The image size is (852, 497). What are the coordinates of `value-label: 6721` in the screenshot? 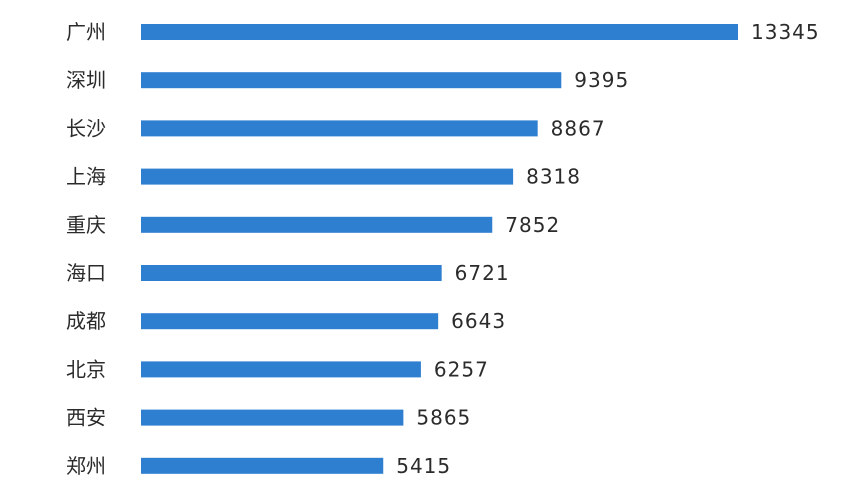 It's located at (482, 273).